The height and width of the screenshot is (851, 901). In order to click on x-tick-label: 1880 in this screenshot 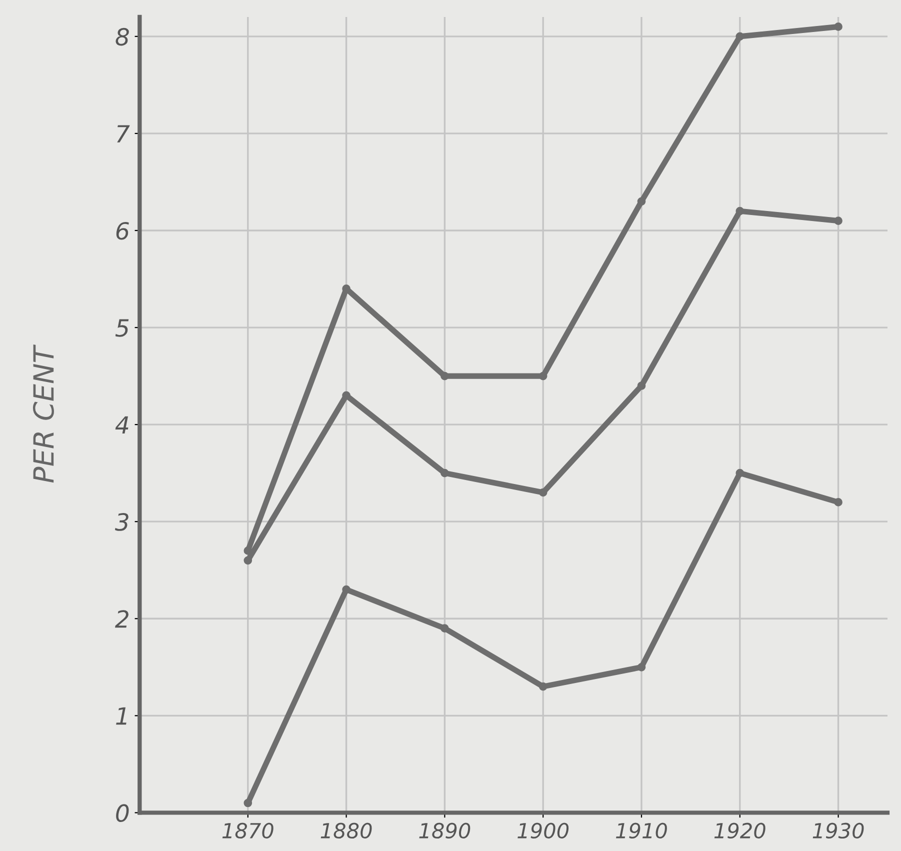, I will do `click(346, 830)`.